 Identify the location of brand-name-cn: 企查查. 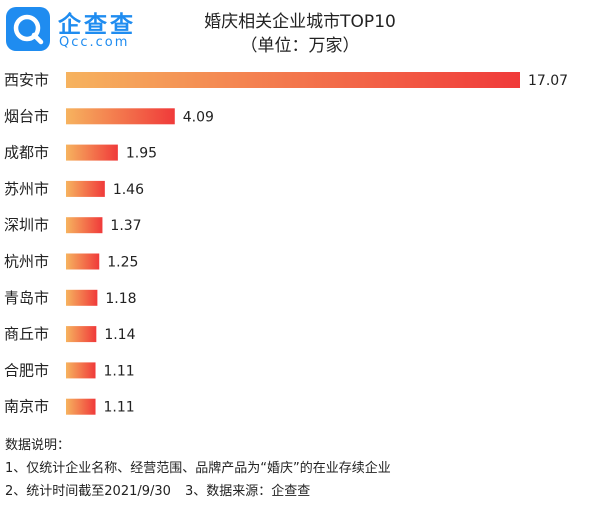
(97, 25).